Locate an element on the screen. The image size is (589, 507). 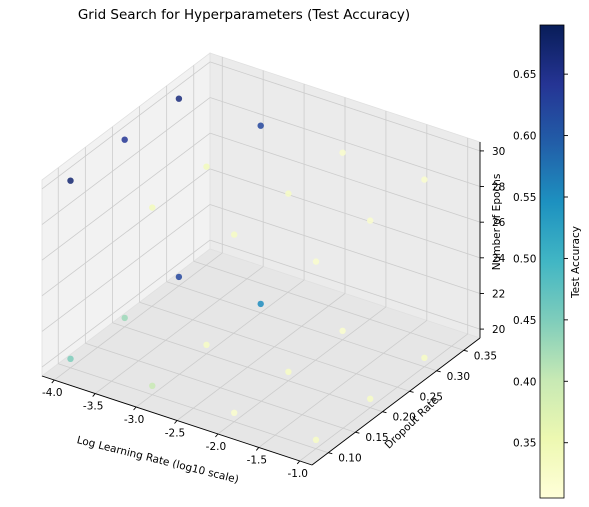
z-axis-label: Number of Epochs is located at coordinates (497, 222).